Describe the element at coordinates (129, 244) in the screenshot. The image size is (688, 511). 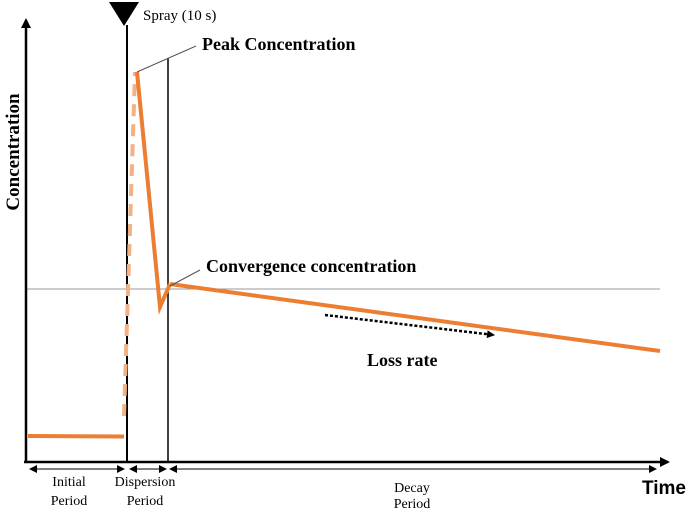
I see `spray-rise-dashed-line` at that location.